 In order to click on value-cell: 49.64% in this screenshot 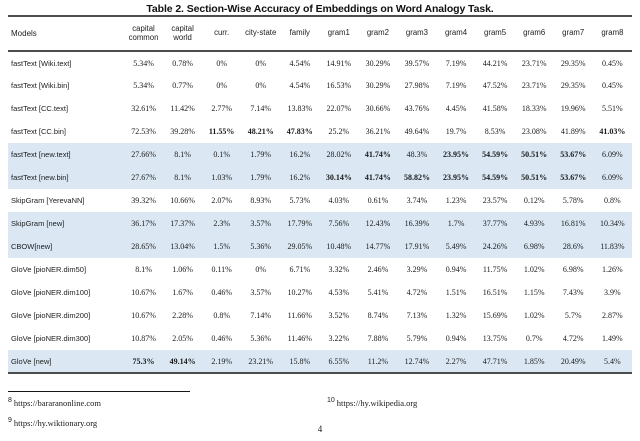, I will do `click(417, 131)`.